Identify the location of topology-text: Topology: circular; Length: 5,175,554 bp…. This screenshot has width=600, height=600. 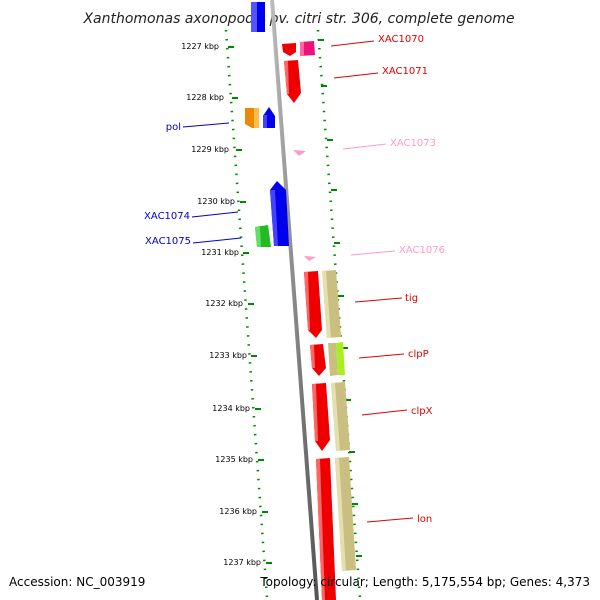
(424, 582).